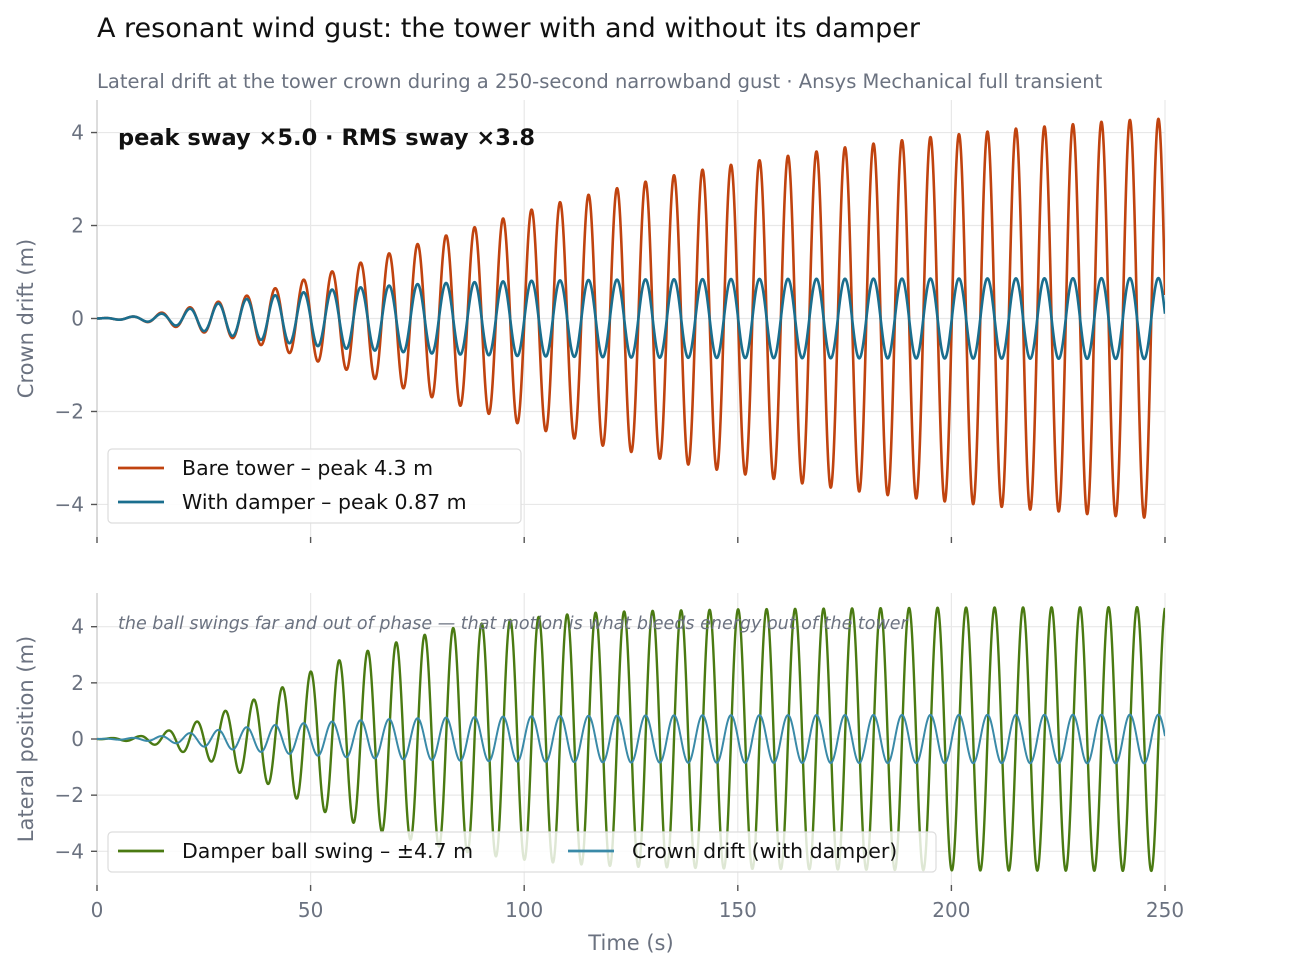  Describe the element at coordinates (310, 910) in the screenshot. I see `x-tick-label: 50` at that location.